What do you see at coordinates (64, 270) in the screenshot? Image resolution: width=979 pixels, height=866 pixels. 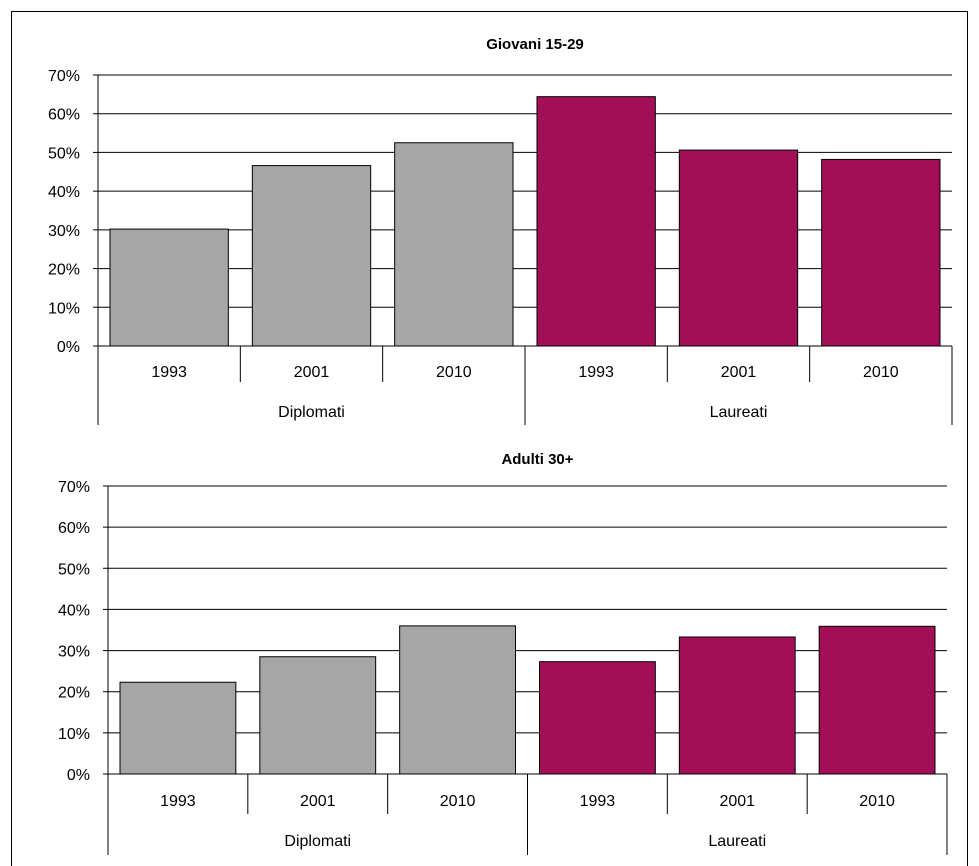 I see `chart1-y-tick-label: 20%` at bounding box center [64, 270].